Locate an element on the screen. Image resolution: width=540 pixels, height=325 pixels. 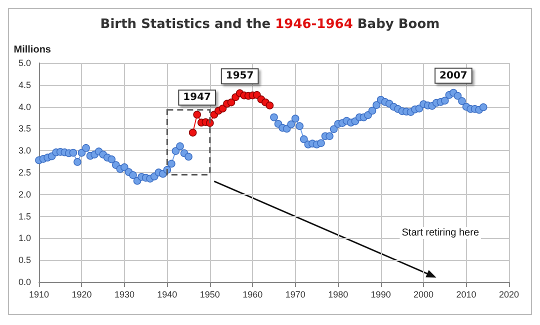
x-tick-label: 1930 is located at coordinates (124, 295).